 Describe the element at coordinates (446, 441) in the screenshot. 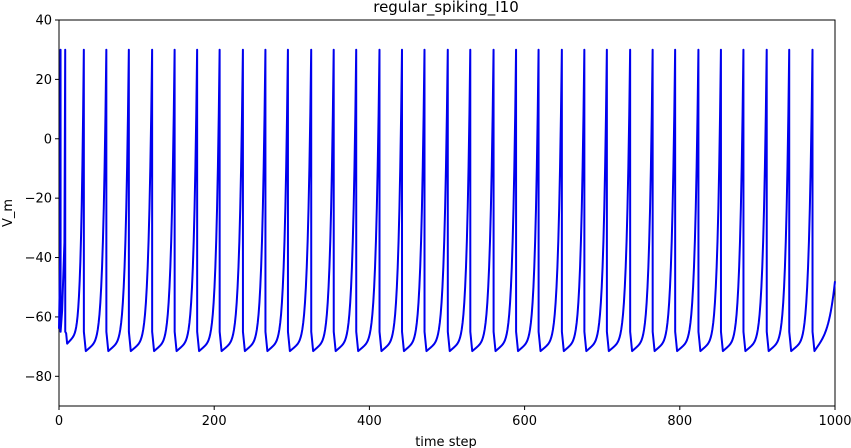

I see `x-axis-label: time step` at that location.